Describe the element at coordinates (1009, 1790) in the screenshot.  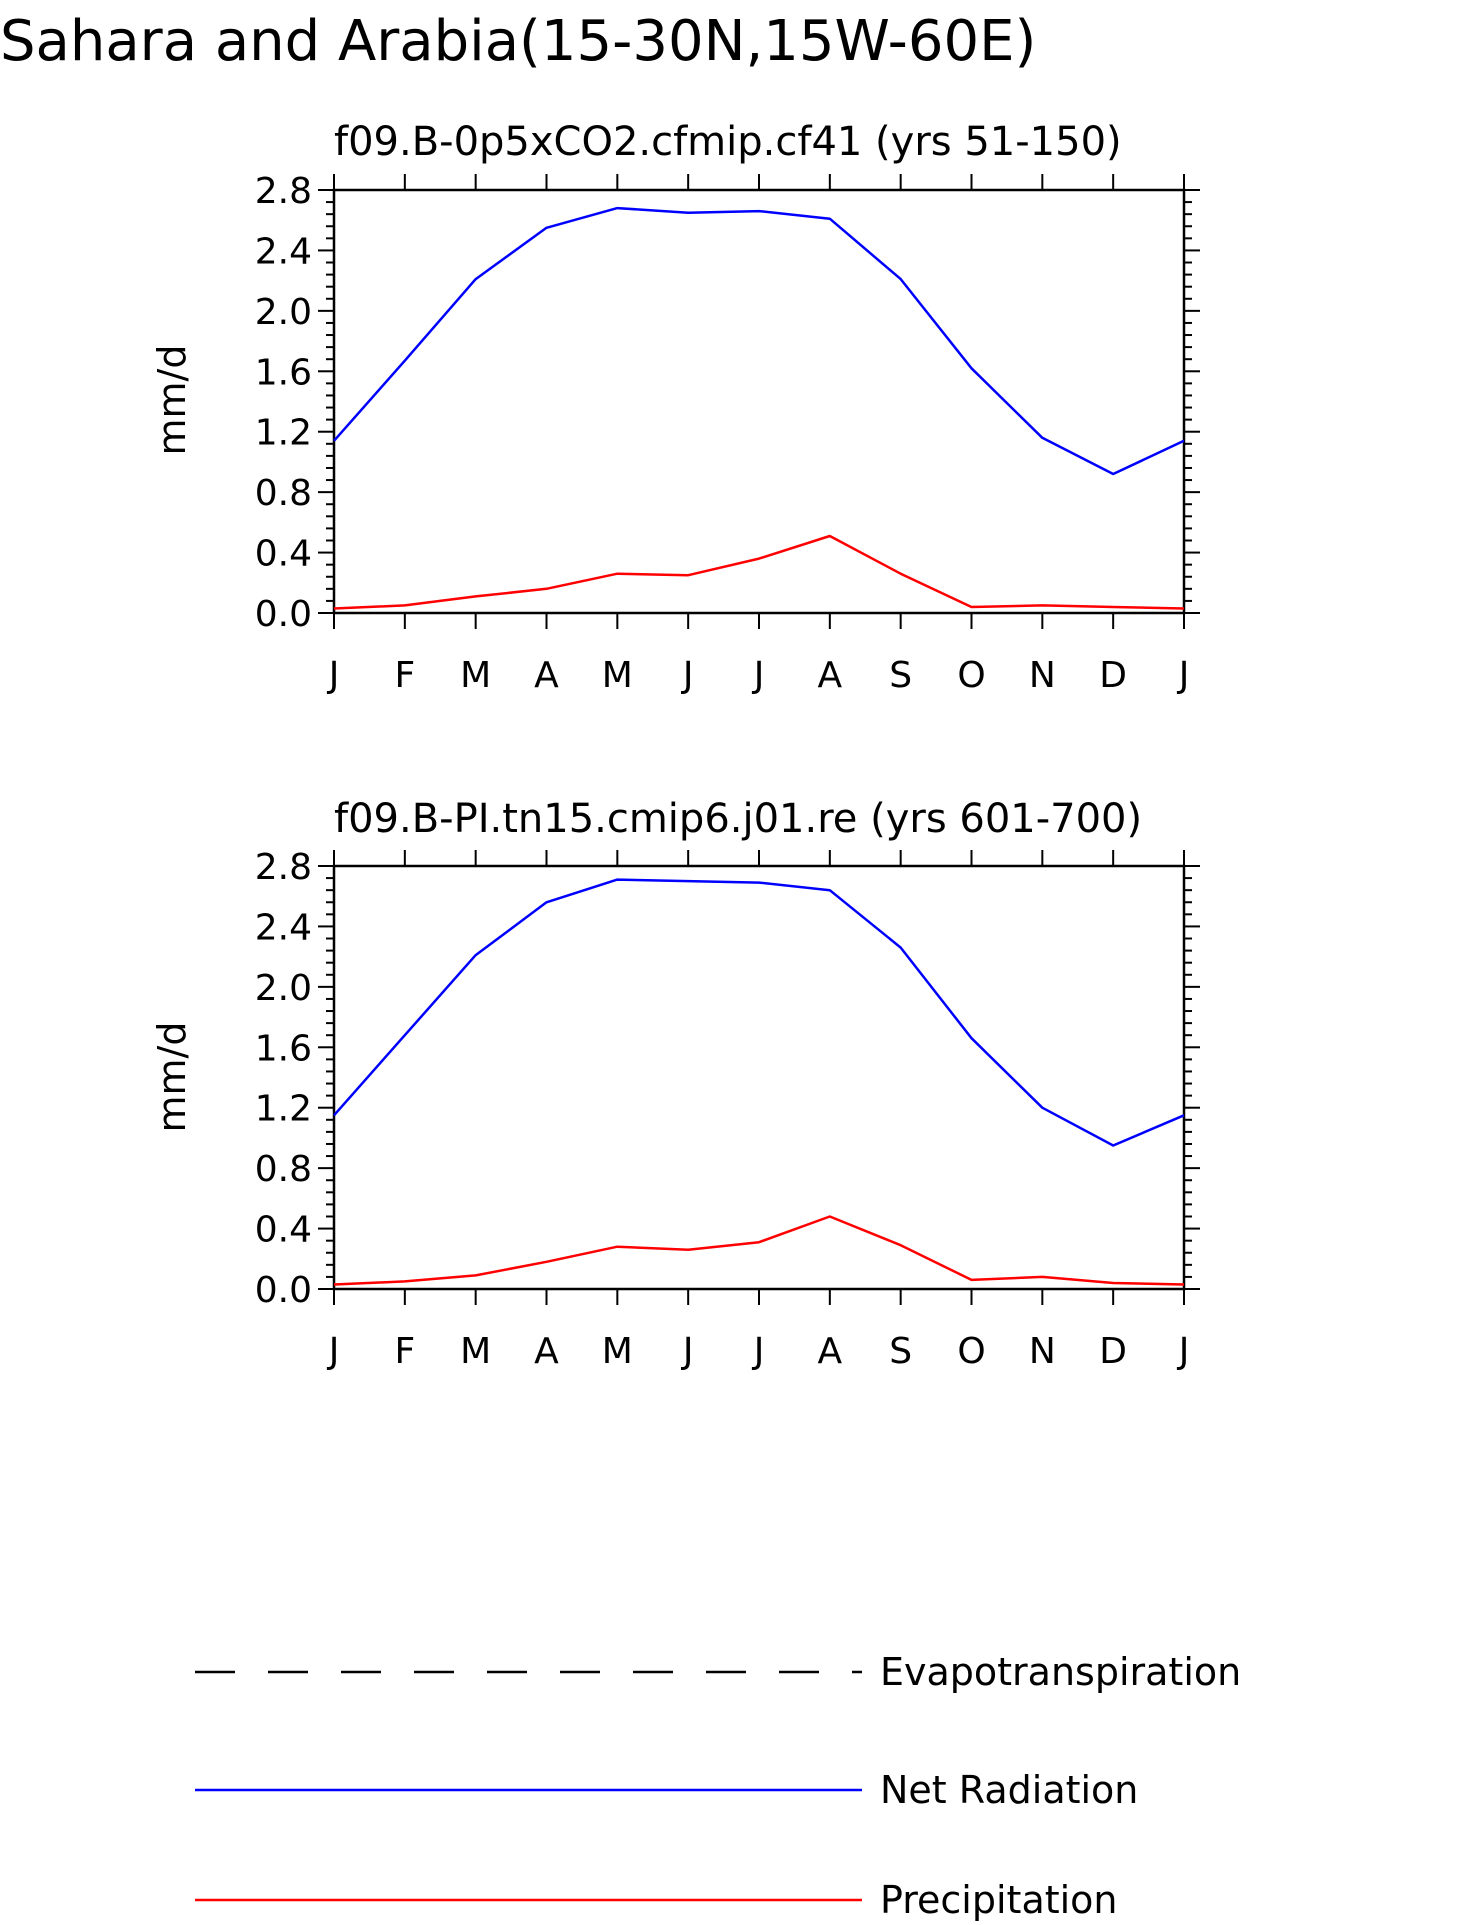
I see `legend-label-net-radiation: Net Radiation` at that location.